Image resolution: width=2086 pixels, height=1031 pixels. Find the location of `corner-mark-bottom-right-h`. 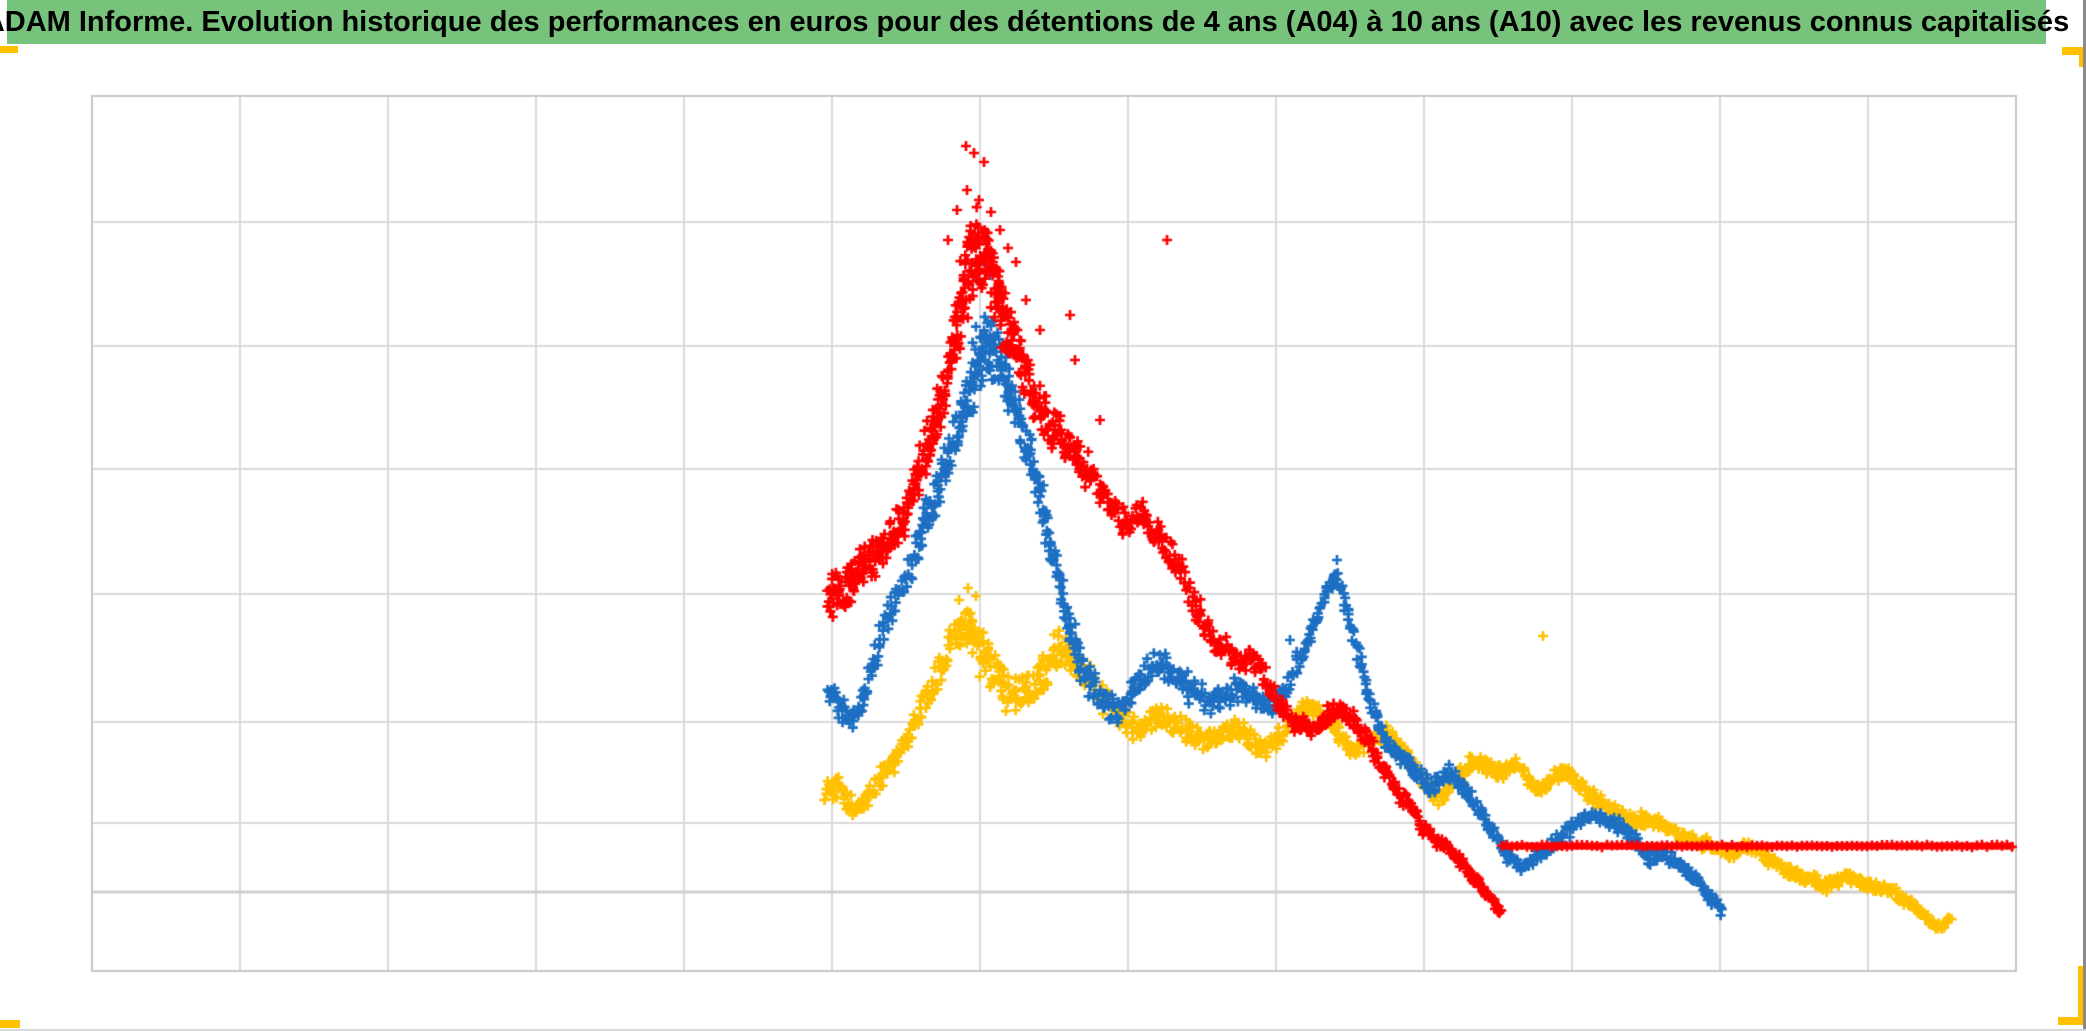

corner-mark-bottom-right-h is located at coordinates (2072, 1021).